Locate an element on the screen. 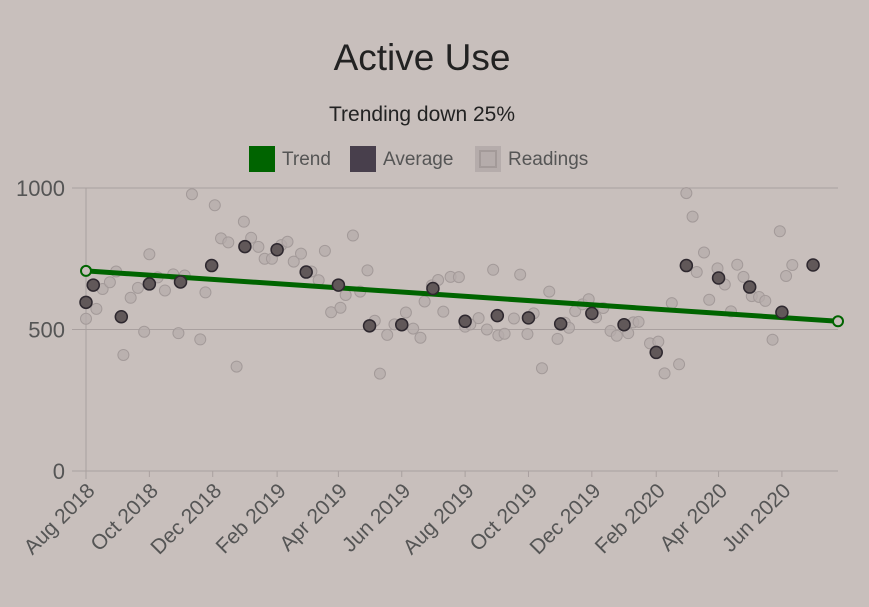  chart-subtitle: Trending down 25% is located at coordinates (422, 114).